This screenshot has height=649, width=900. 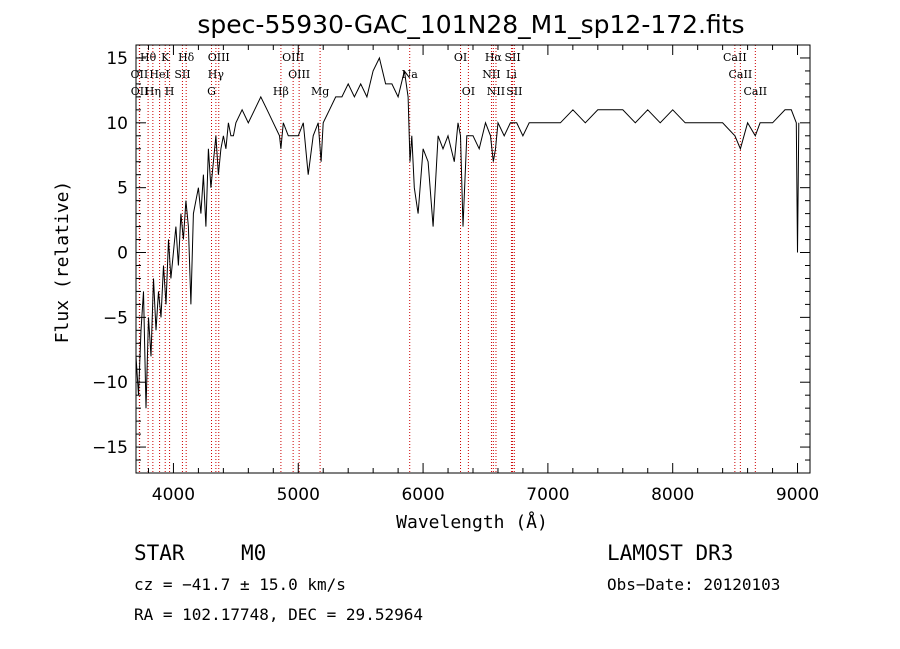 I want to click on y-tick-label: 0, so click(x=122, y=254).